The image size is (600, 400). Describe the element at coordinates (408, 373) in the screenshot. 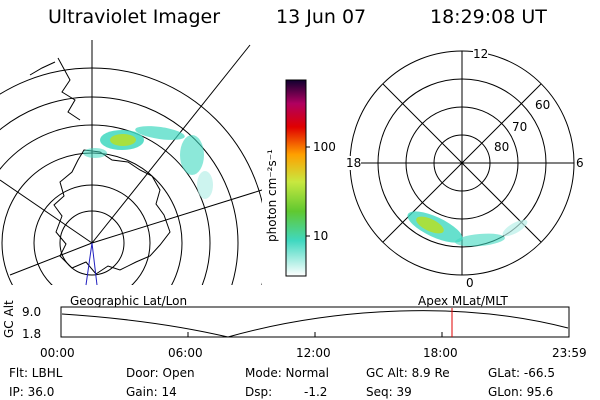

I see `info-gc-alt: GC Alt: 8.9 Re` at that location.